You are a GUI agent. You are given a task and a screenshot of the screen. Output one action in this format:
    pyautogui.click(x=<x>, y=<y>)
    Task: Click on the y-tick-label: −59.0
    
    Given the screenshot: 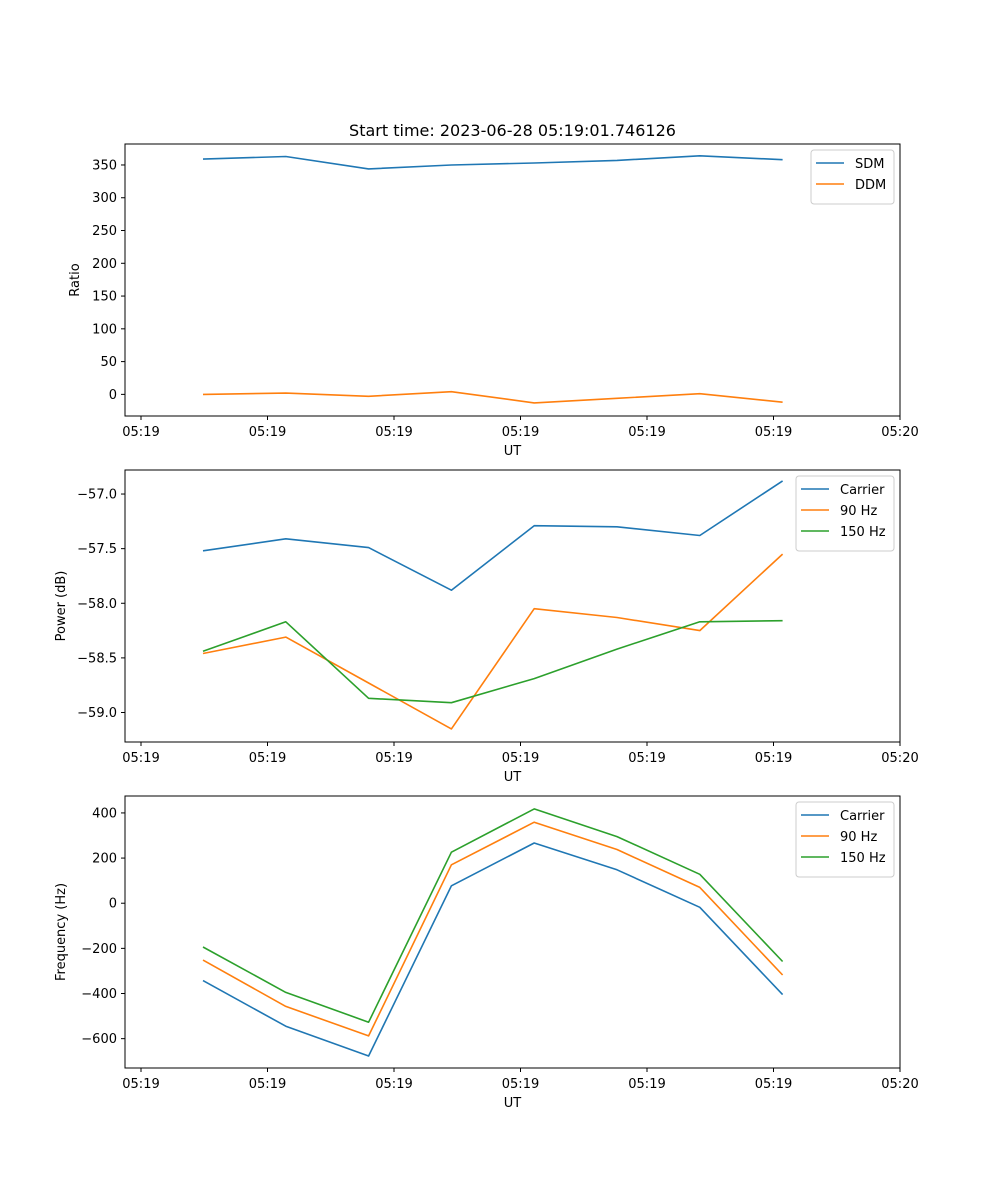 What is the action you would take?
    pyautogui.click(x=97, y=713)
    